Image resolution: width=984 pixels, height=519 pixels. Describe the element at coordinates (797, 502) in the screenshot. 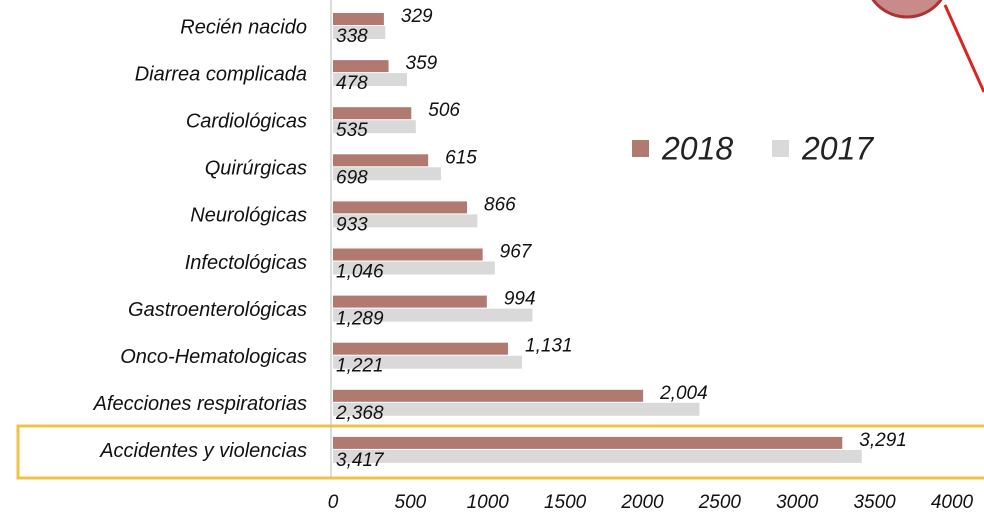

I see `x-tick-label: 3000` at that location.